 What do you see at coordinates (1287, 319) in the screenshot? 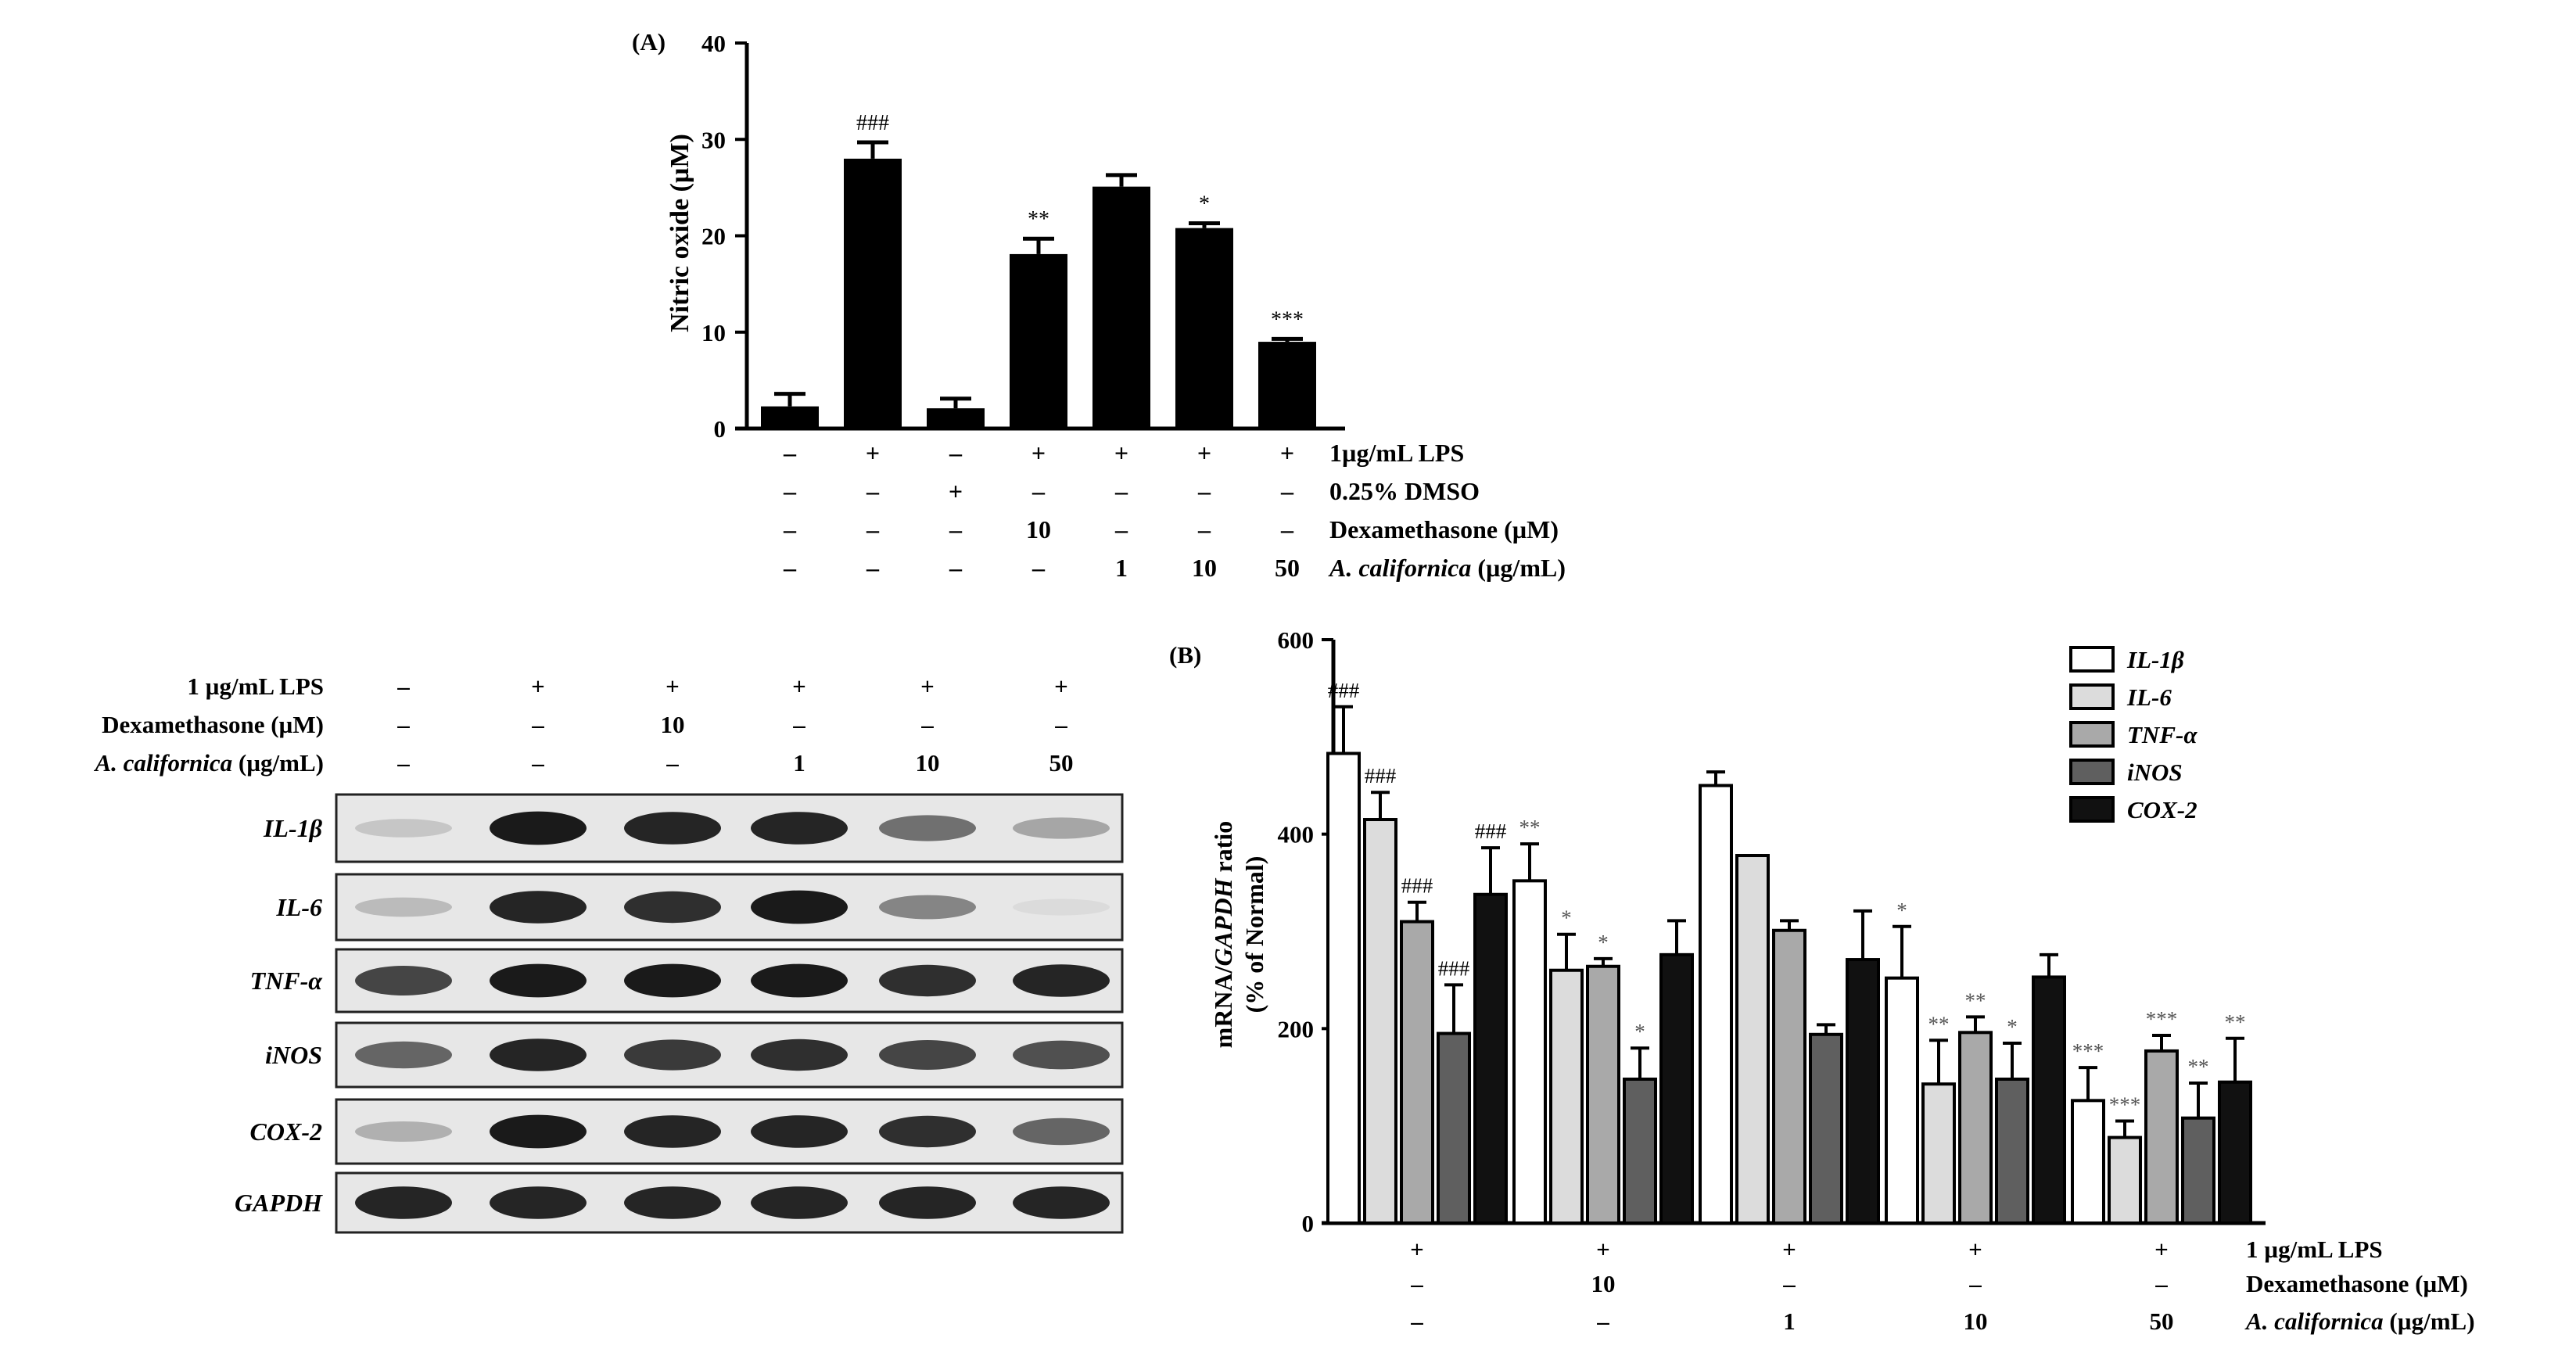
I see `panel-a-significance: ***` at bounding box center [1287, 319].